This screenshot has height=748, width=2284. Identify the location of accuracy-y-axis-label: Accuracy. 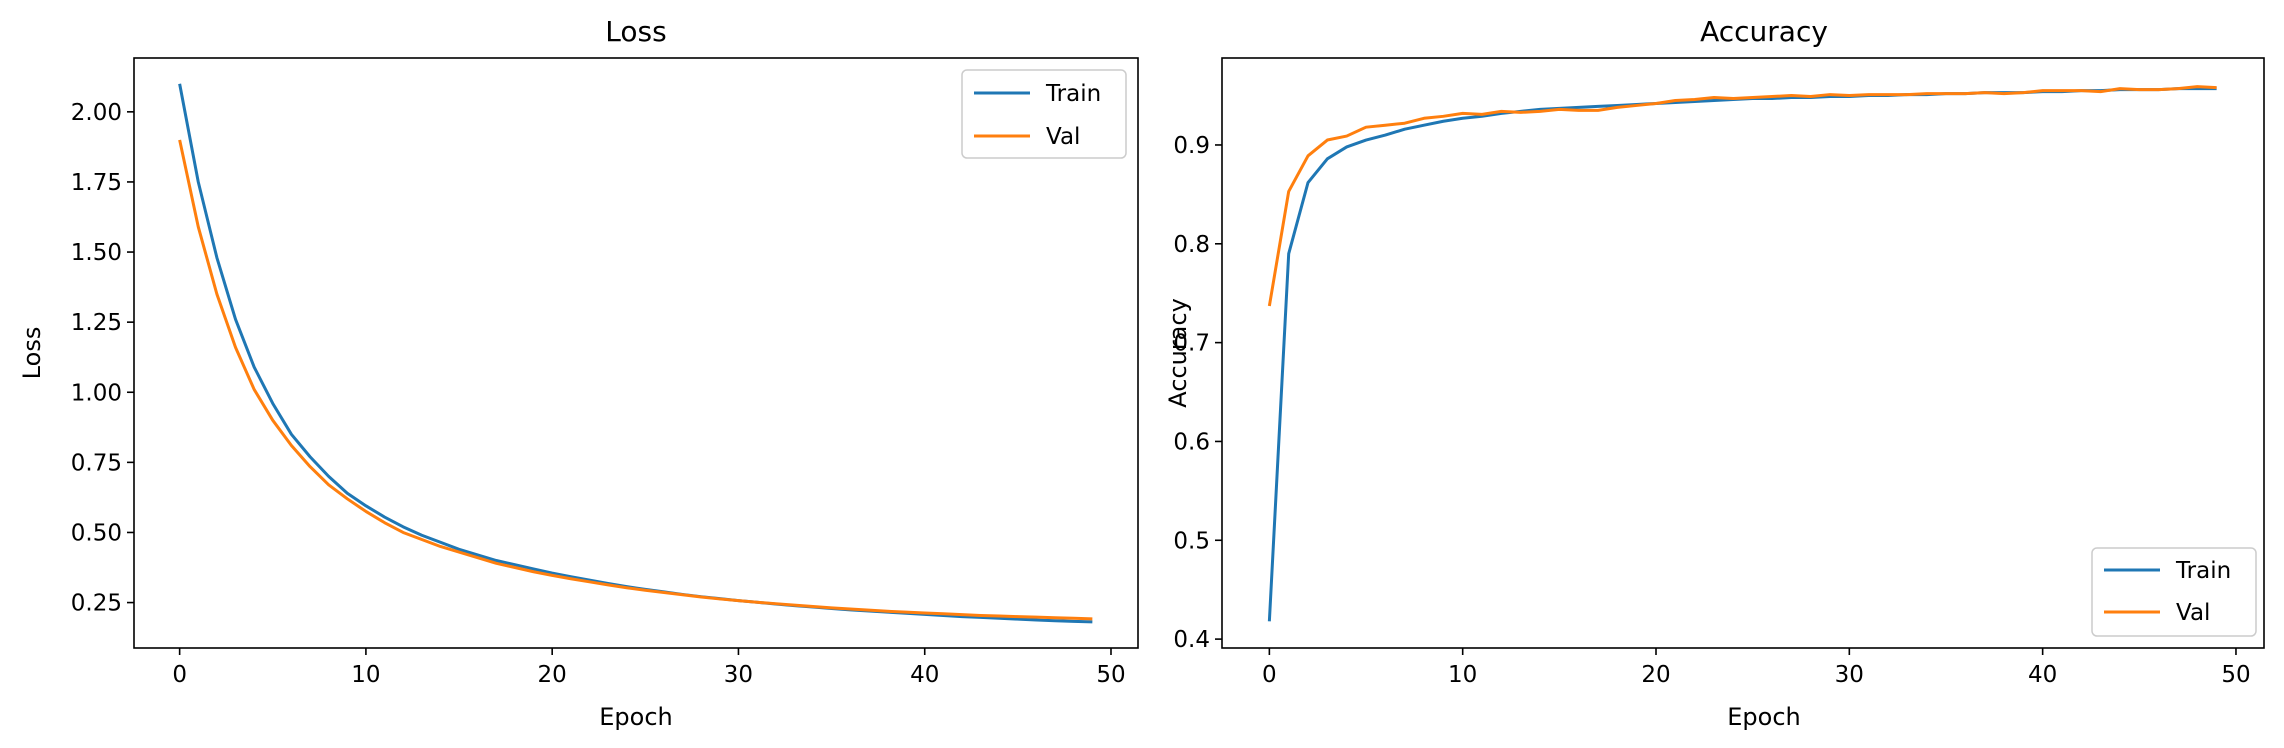
(1178, 353).